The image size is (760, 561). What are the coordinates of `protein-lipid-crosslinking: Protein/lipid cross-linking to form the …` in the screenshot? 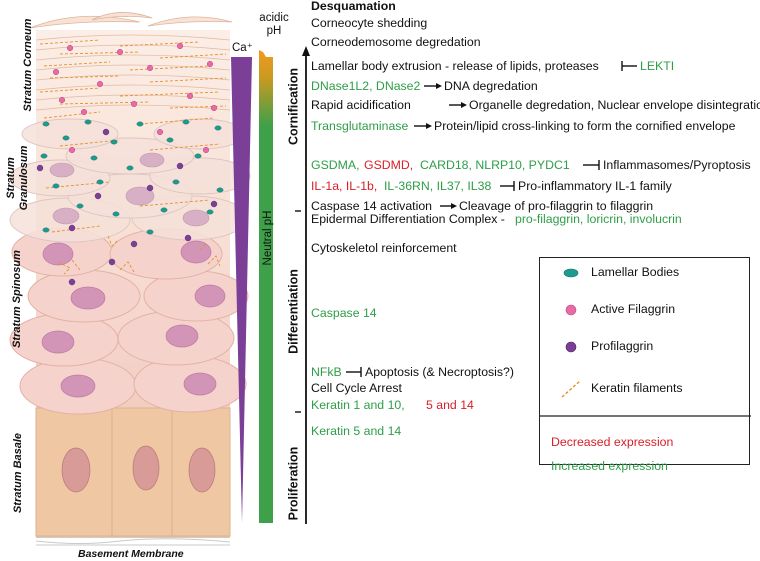 It's located at (585, 126).